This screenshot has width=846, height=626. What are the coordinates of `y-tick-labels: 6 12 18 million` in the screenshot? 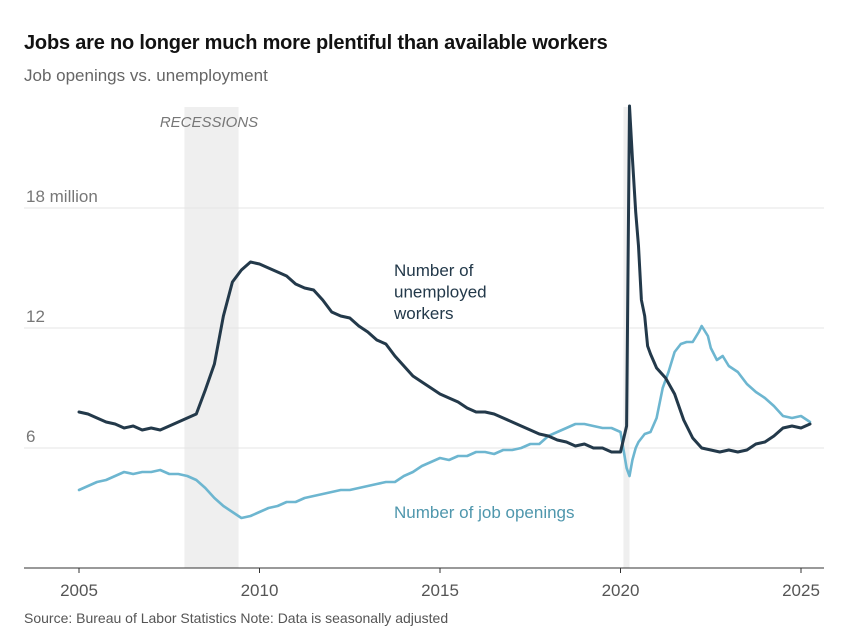 It's located at (62, 316).